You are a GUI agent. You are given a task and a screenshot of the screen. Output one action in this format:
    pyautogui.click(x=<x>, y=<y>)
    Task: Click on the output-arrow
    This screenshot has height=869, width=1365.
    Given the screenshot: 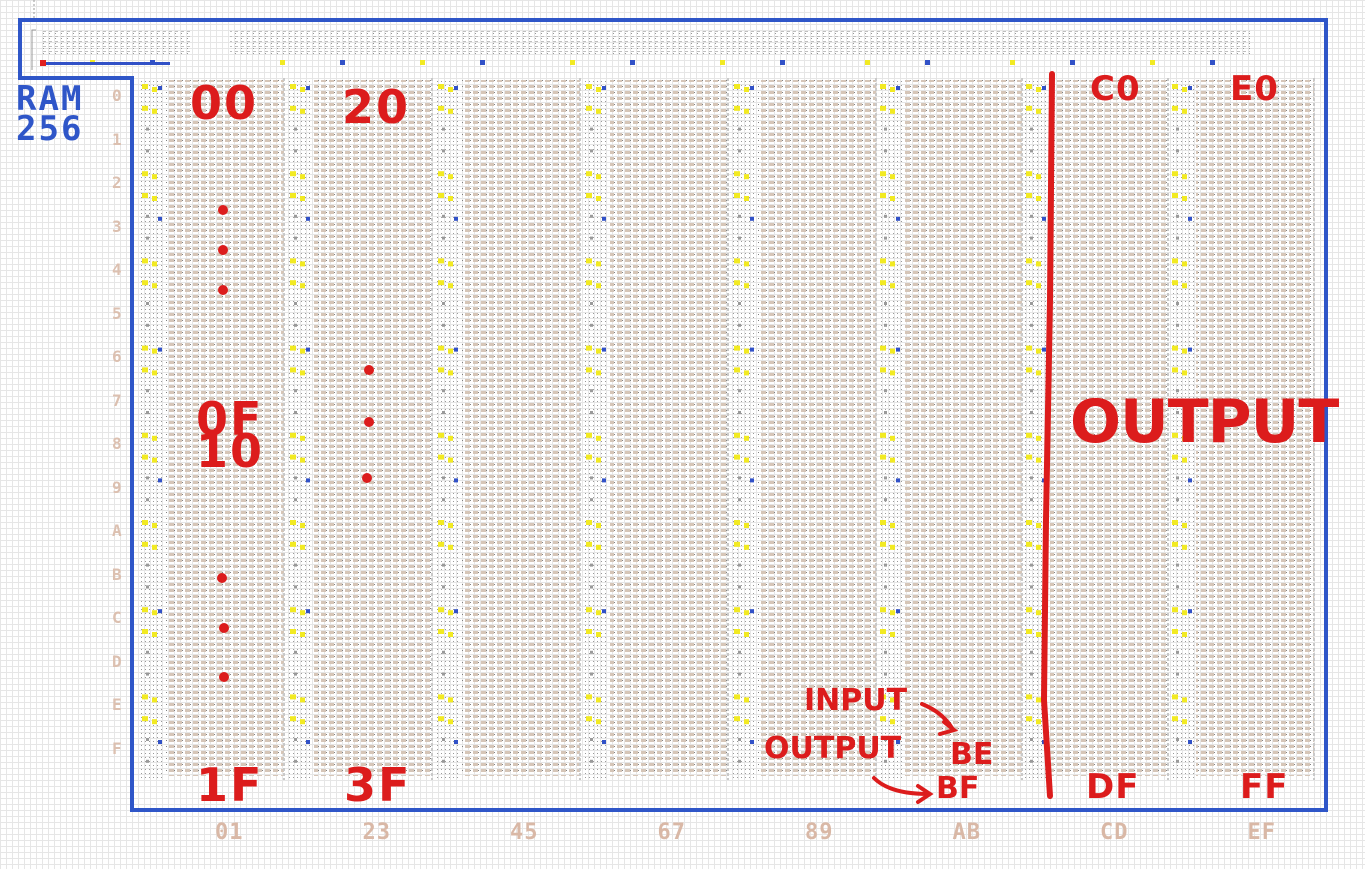 What is the action you would take?
    pyautogui.click(x=901, y=786)
    